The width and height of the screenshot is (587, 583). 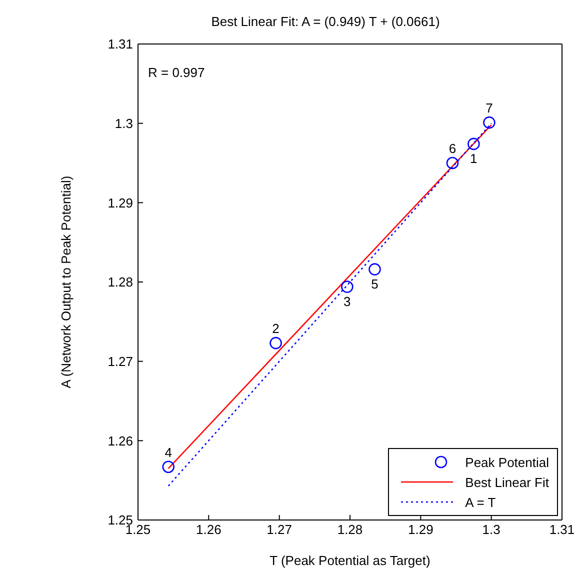 I want to click on annotation: 2, so click(x=276, y=328).